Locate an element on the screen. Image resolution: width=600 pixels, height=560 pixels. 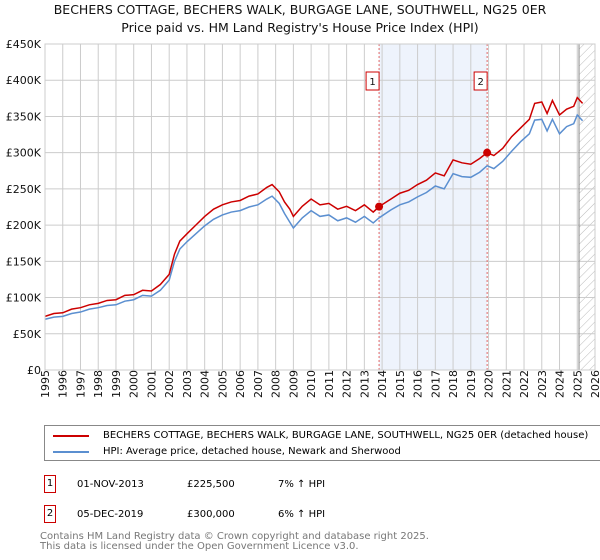
x-tick-label: 2026 is located at coordinates (594, 384).